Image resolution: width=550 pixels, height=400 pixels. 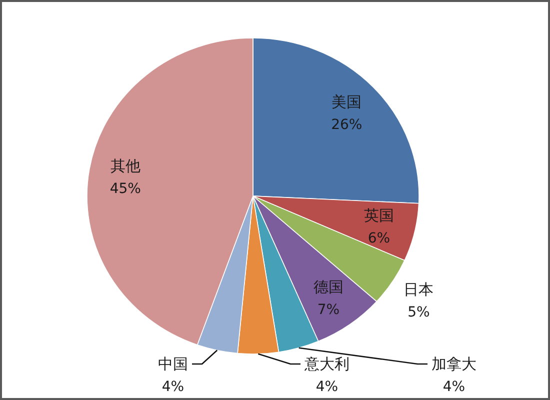 What do you see at coordinates (125, 189) in the screenshot?
I see `data-label: 45%` at bounding box center [125, 189].